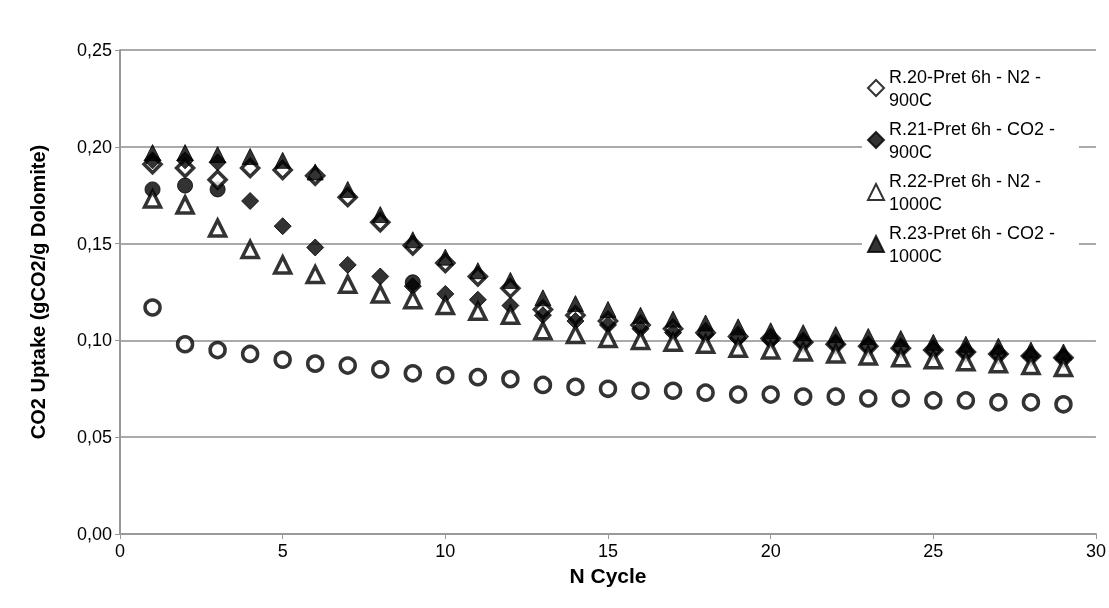  Describe the element at coordinates (94, 437) in the screenshot. I see `y-tick-label: 0,05` at that location.